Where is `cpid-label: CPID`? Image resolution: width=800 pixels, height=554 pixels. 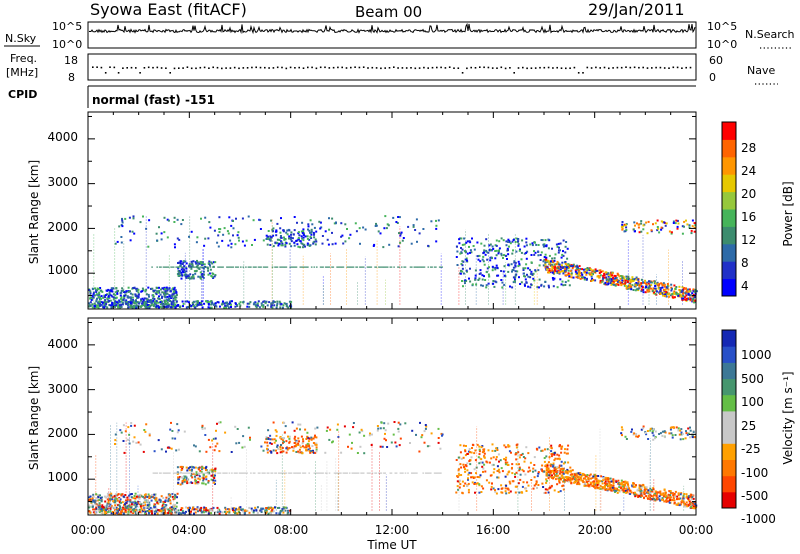 cpid-label: CPID is located at coordinates (22, 94).